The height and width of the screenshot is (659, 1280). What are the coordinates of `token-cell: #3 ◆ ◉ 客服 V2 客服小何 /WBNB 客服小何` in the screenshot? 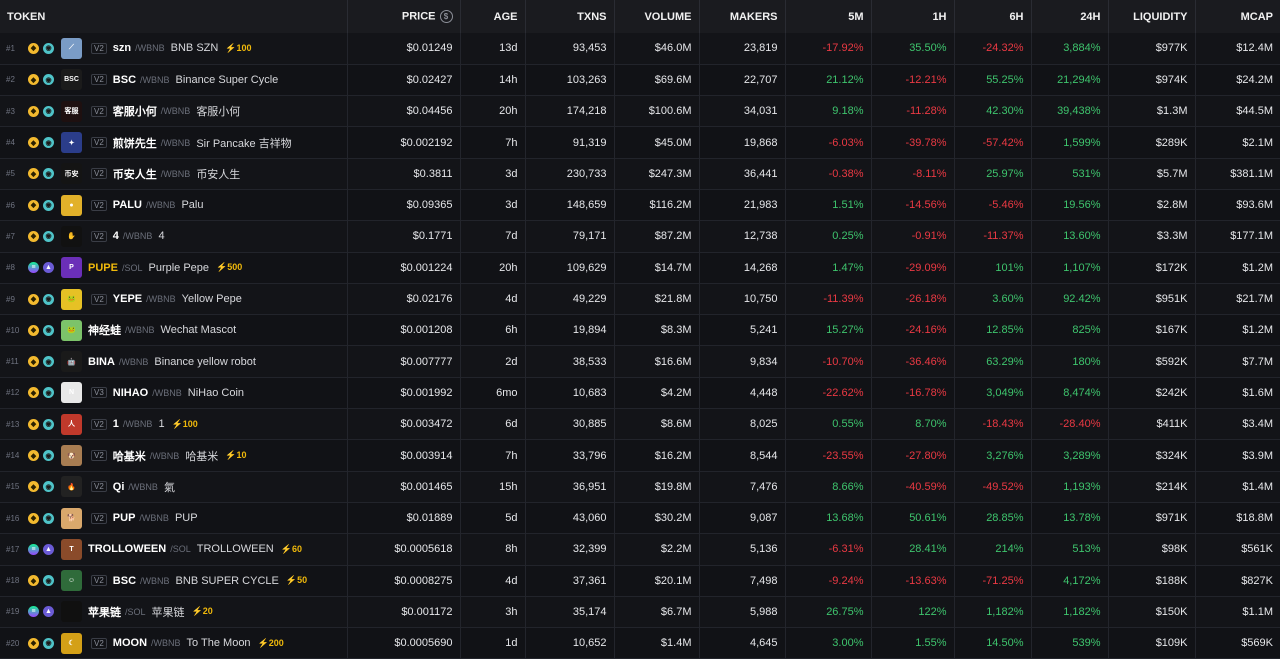 It's located at (174, 111).